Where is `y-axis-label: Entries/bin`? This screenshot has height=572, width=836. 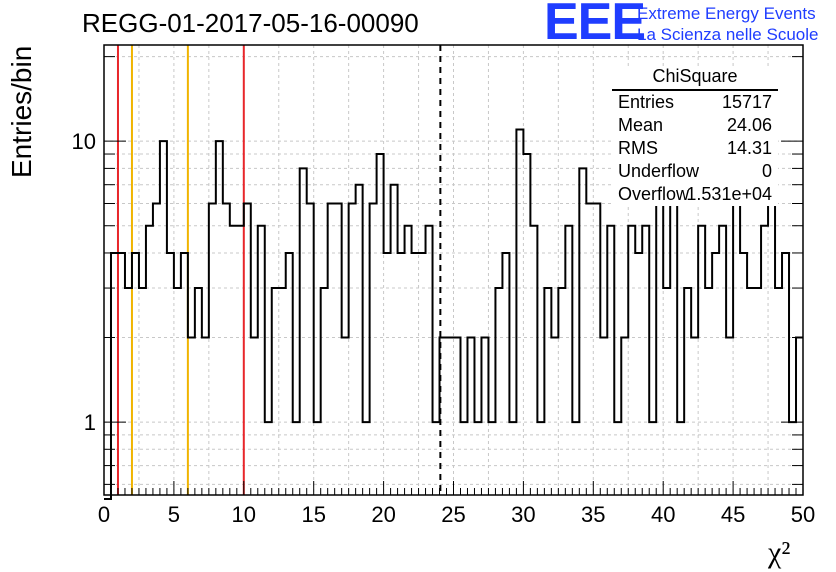 y-axis-label: Entries/bin is located at coordinates (21, 111).